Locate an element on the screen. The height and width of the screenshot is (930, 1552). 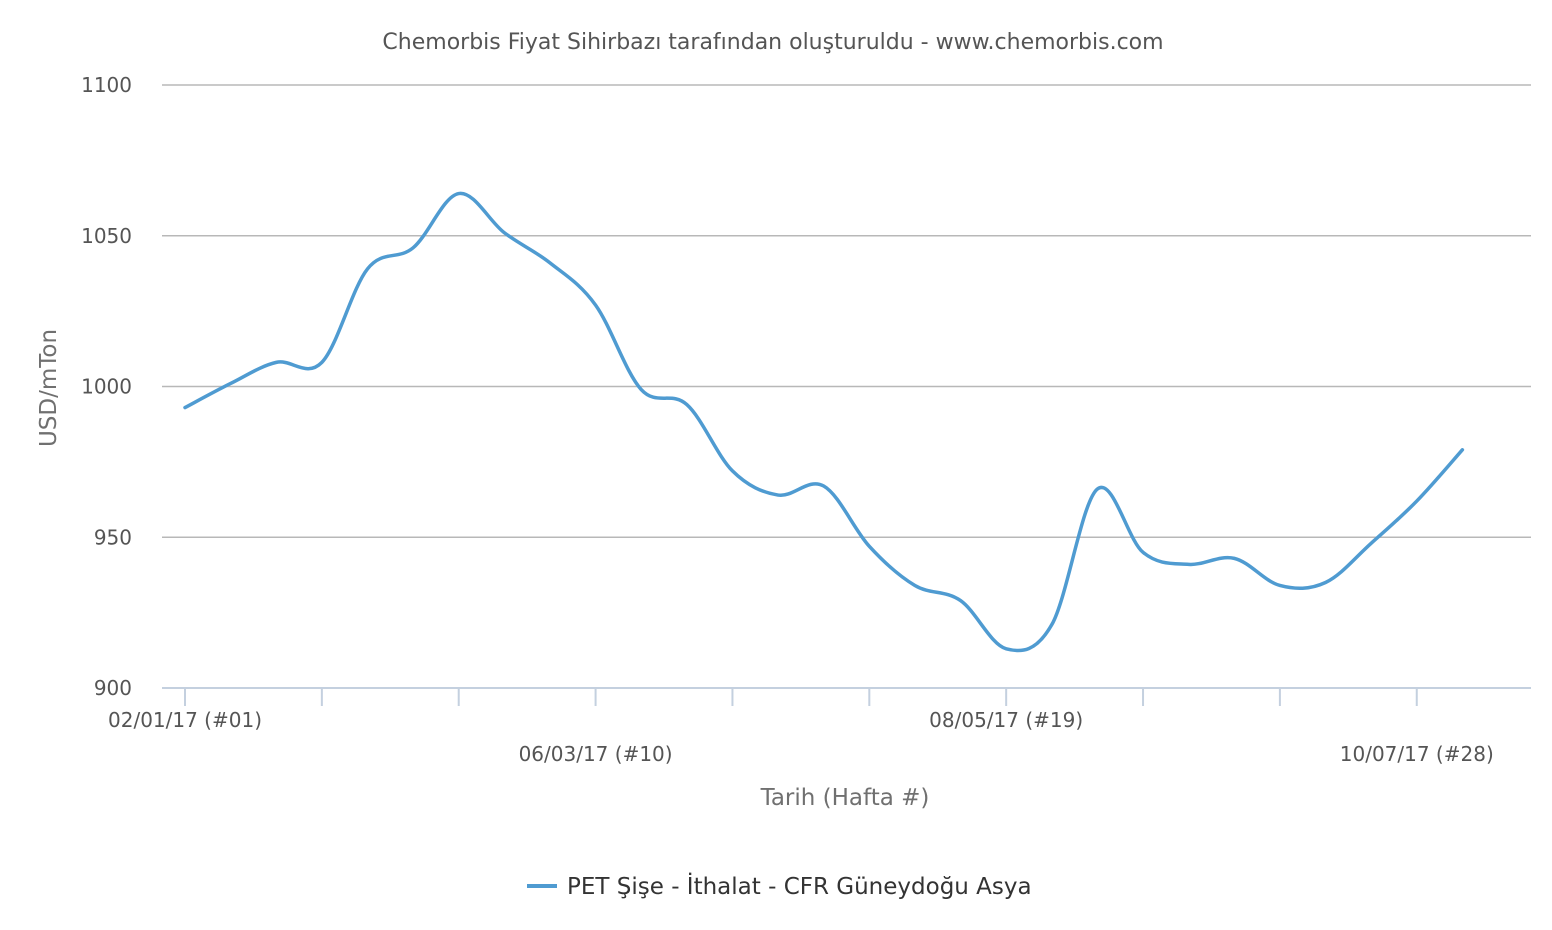
x-tick-label: 08/05/17 (#19) is located at coordinates (1006, 720).